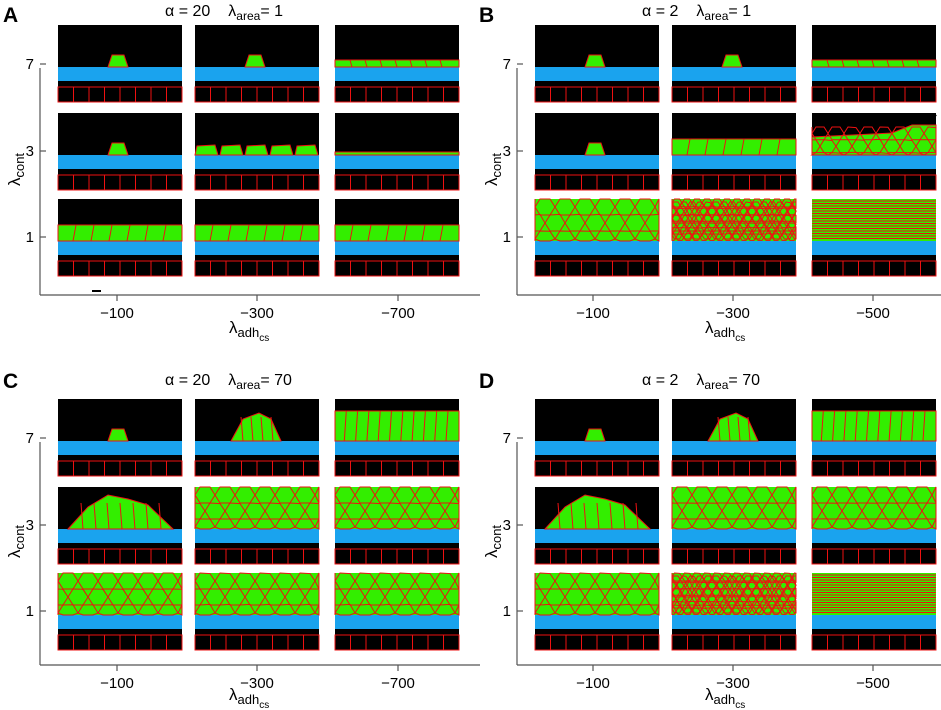 The height and width of the screenshot is (710, 941). Describe the element at coordinates (933, 120) in the screenshot. I see `asterisk-marker: *` at that location.